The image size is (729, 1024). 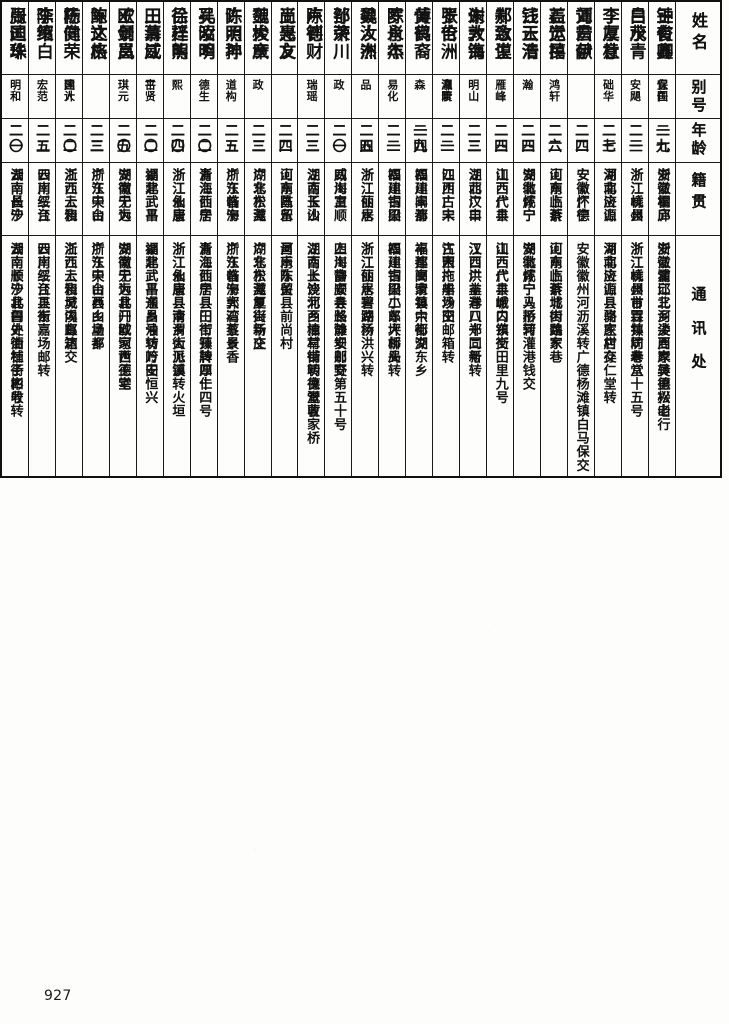 What do you see at coordinates (527, 356) in the screenshot?
I see `cell-address: 湖北咸宁马桥转灌港钱交` at bounding box center [527, 356].